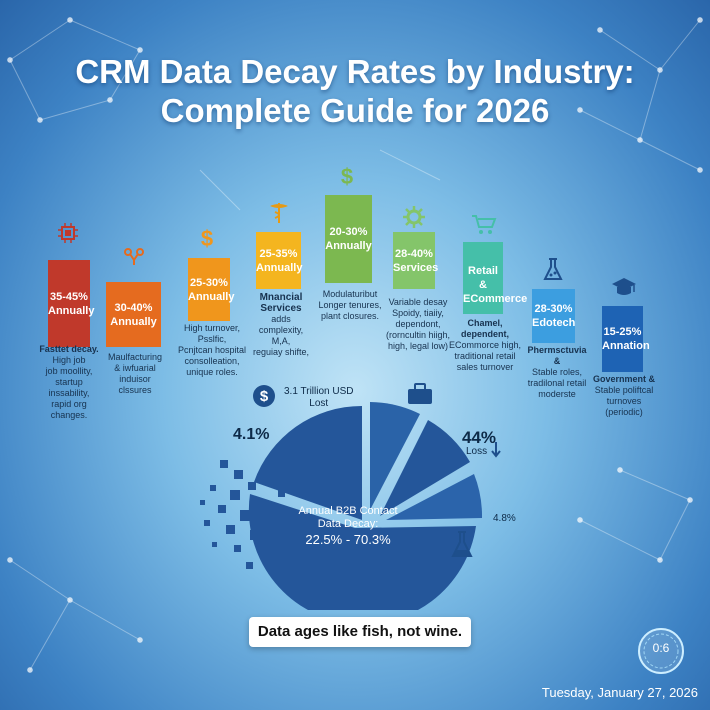  I want to click on bar-value-line1: 30-40%, so click(133, 307).